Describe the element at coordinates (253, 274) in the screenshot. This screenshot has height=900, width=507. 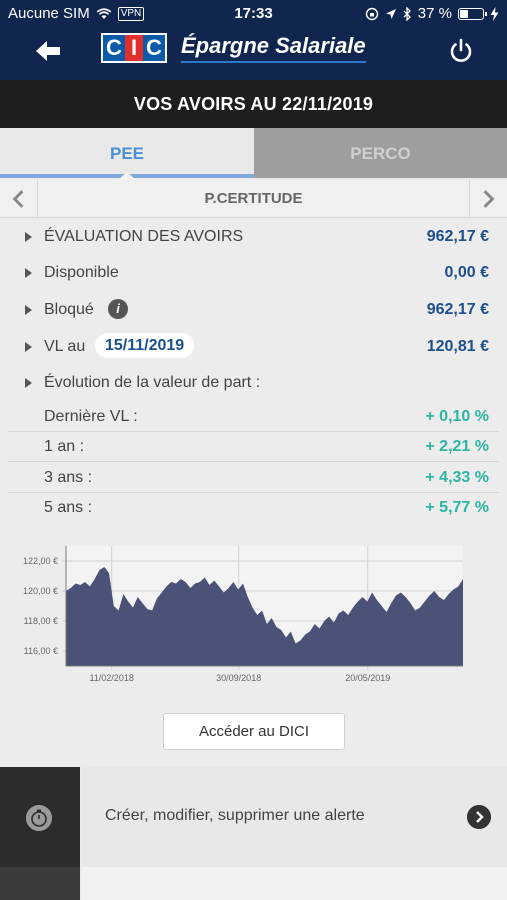
I see `disponible-row: Disponible 0,00 €` at that location.